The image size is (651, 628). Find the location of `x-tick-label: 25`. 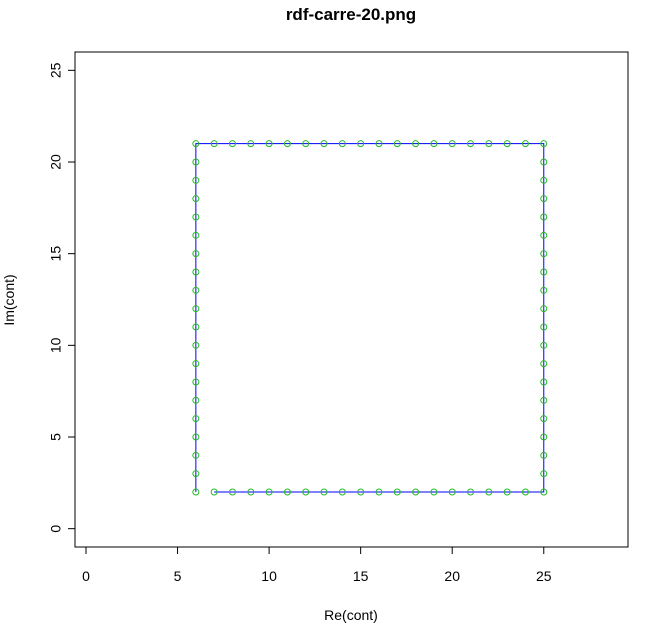

x-tick-label: 25 is located at coordinates (544, 576).